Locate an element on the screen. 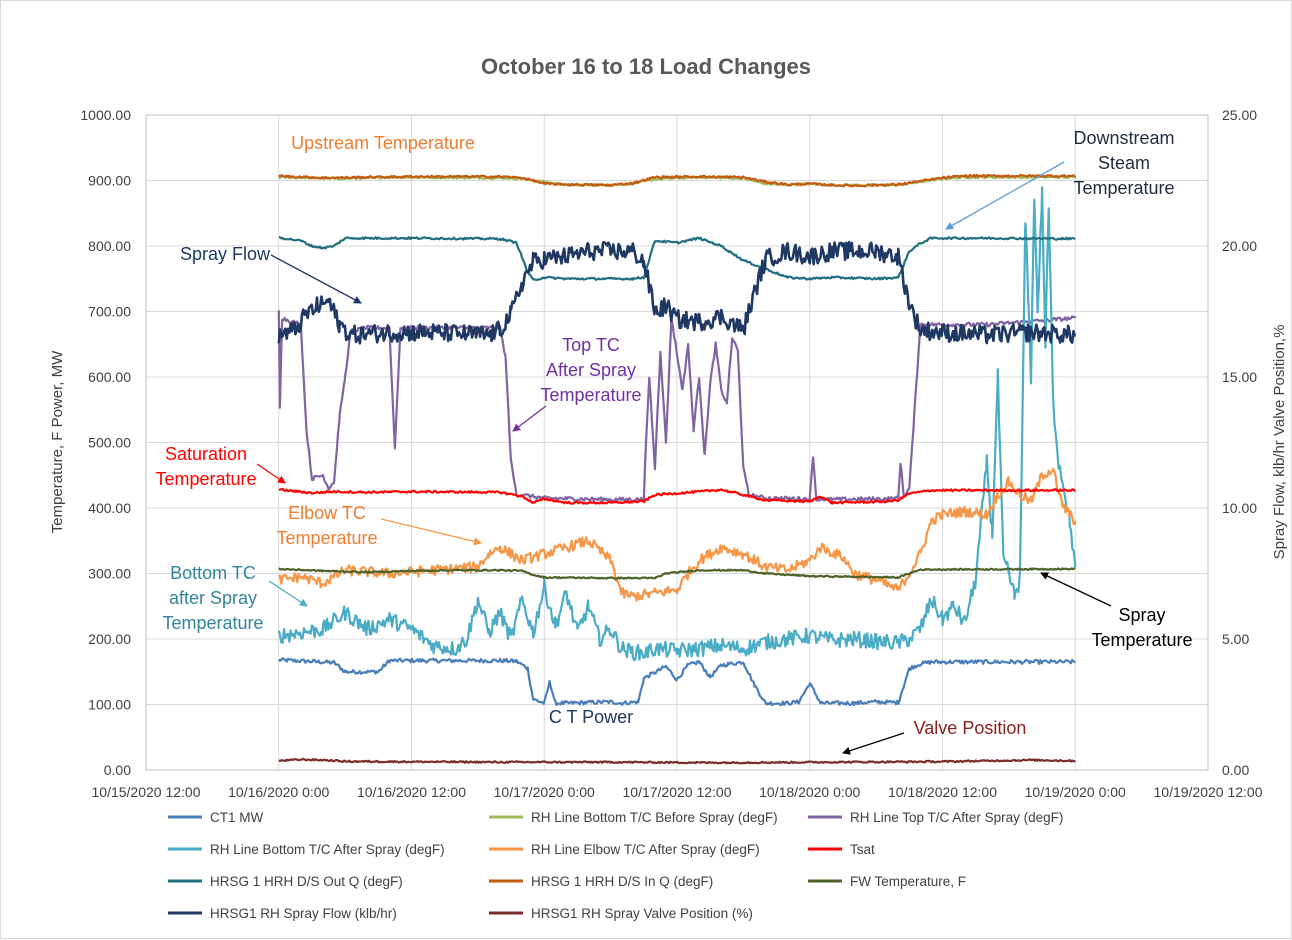  annotation-label: Elbow TC Temperature is located at coordinates (326, 525).